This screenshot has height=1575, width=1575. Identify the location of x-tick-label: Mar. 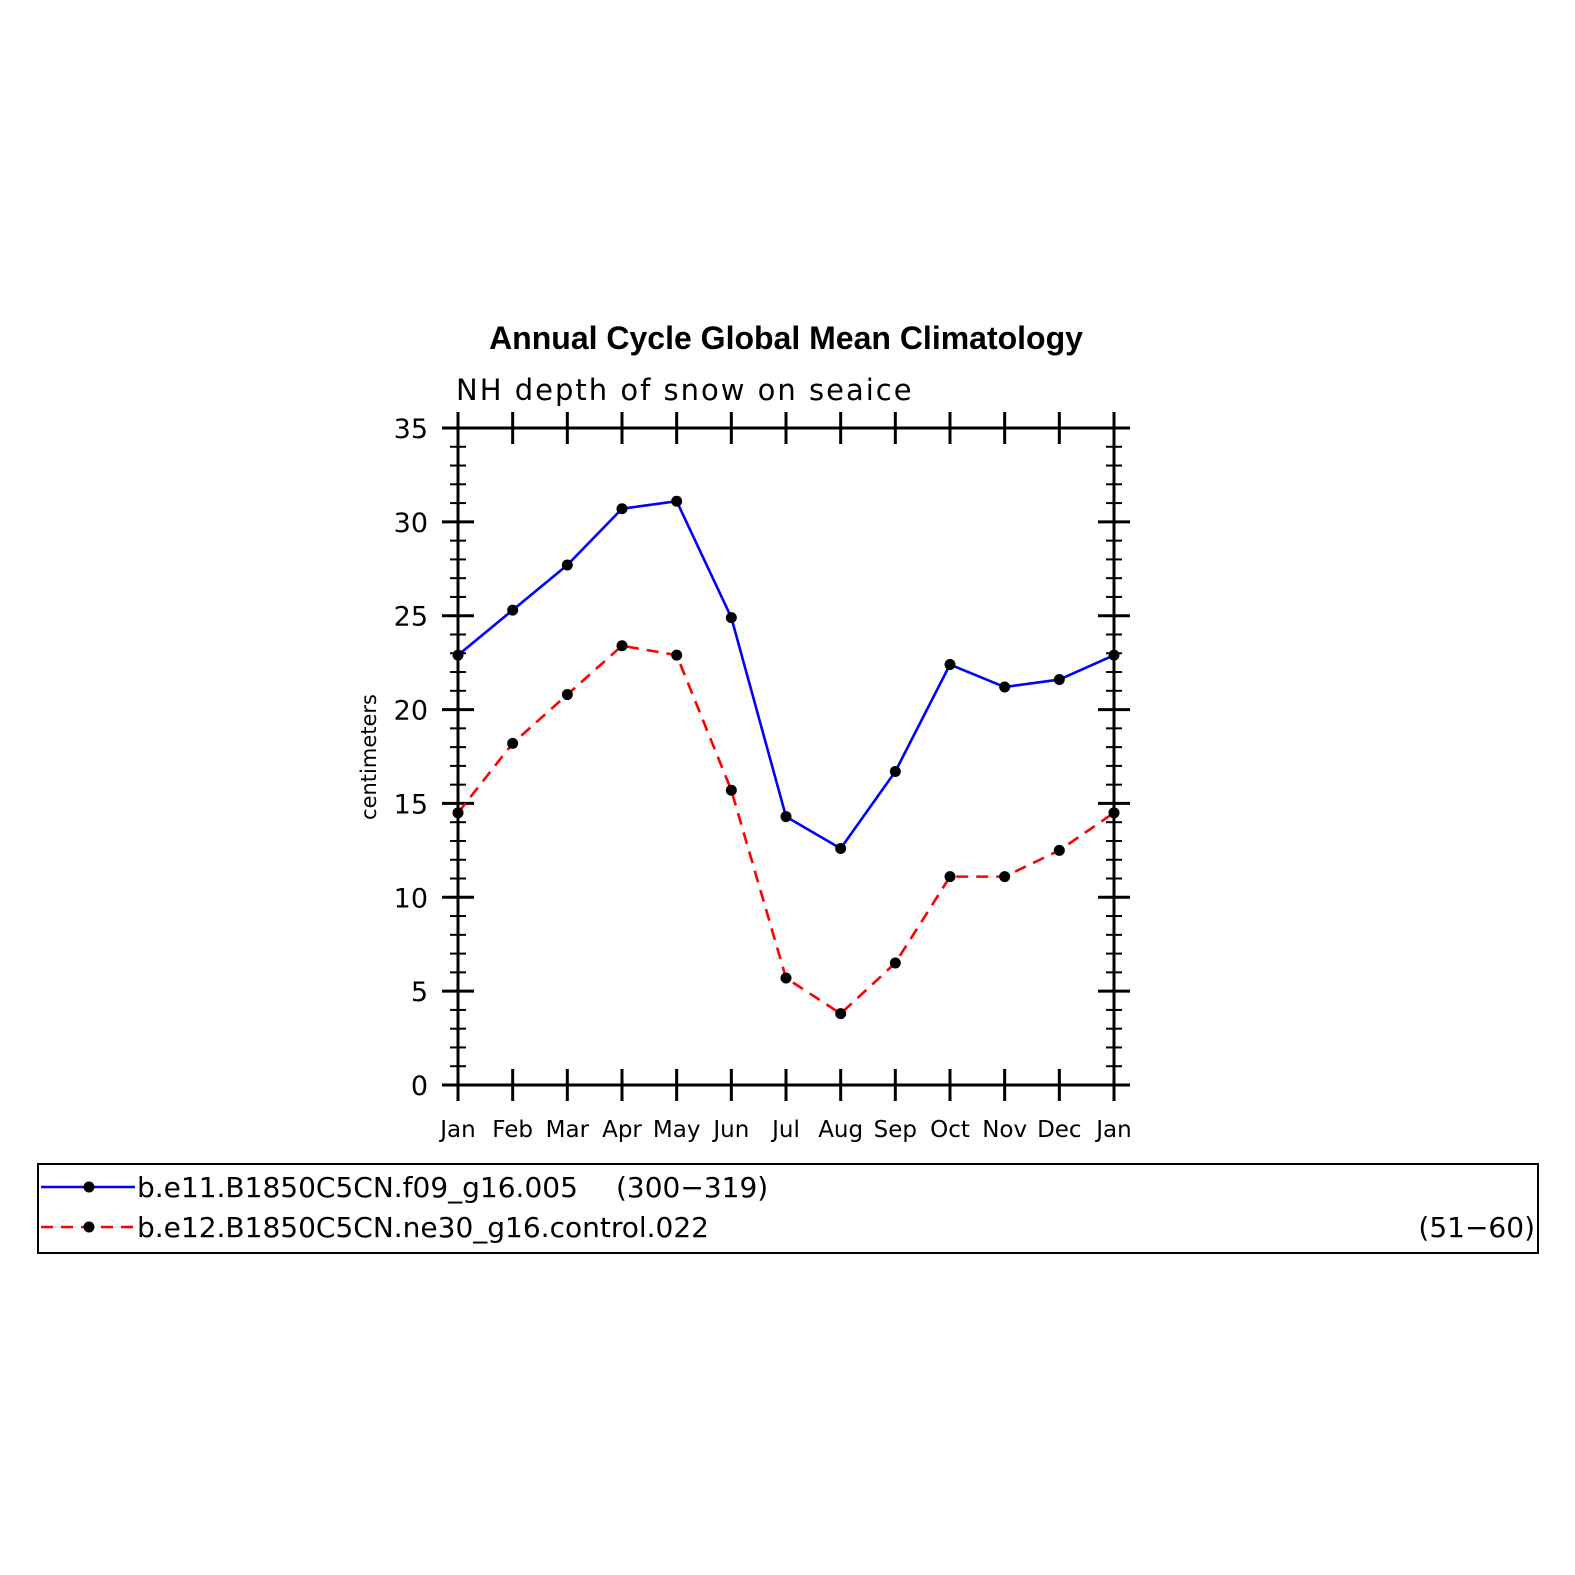
(568, 1130).